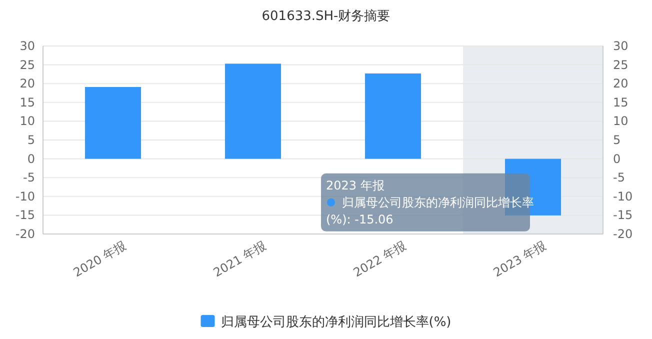 This screenshot has width=652, height=339. I want to click on y2-tick-label: 5, so click(617, 140).